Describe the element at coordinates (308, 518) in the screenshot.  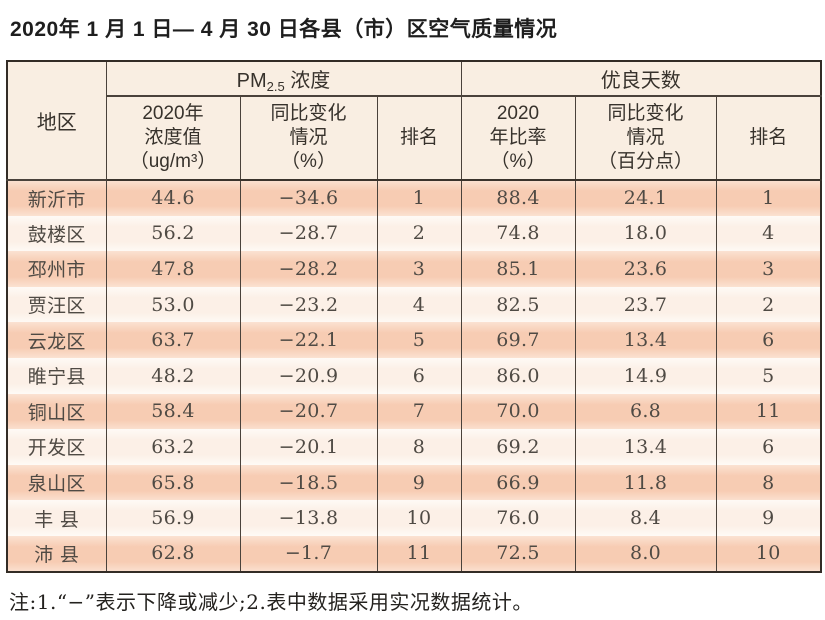
I see `pm-change-cell: −13.8` at that location.